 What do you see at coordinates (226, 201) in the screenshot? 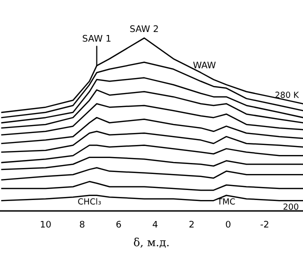
I see `annotation: TMC` at bounding box center [226, 201].